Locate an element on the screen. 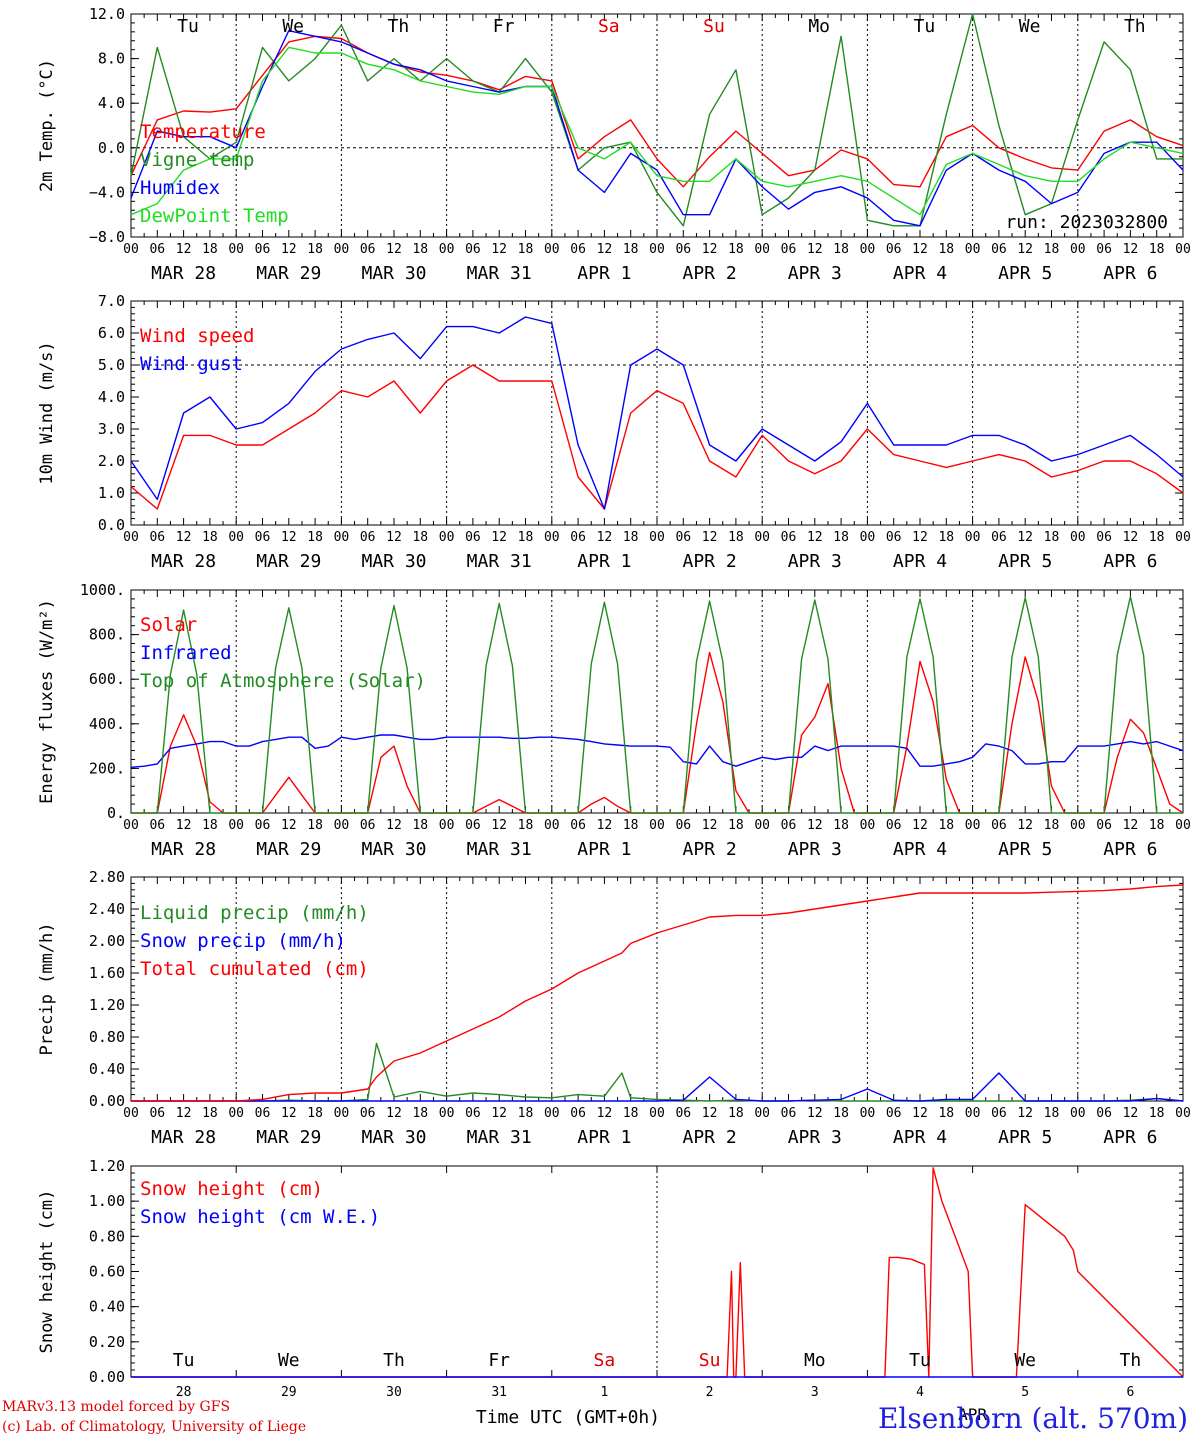 The height and width of the screenshot is (1440, 1194). y-tick-label: 0.60 is located at coordinates (107, 1272).